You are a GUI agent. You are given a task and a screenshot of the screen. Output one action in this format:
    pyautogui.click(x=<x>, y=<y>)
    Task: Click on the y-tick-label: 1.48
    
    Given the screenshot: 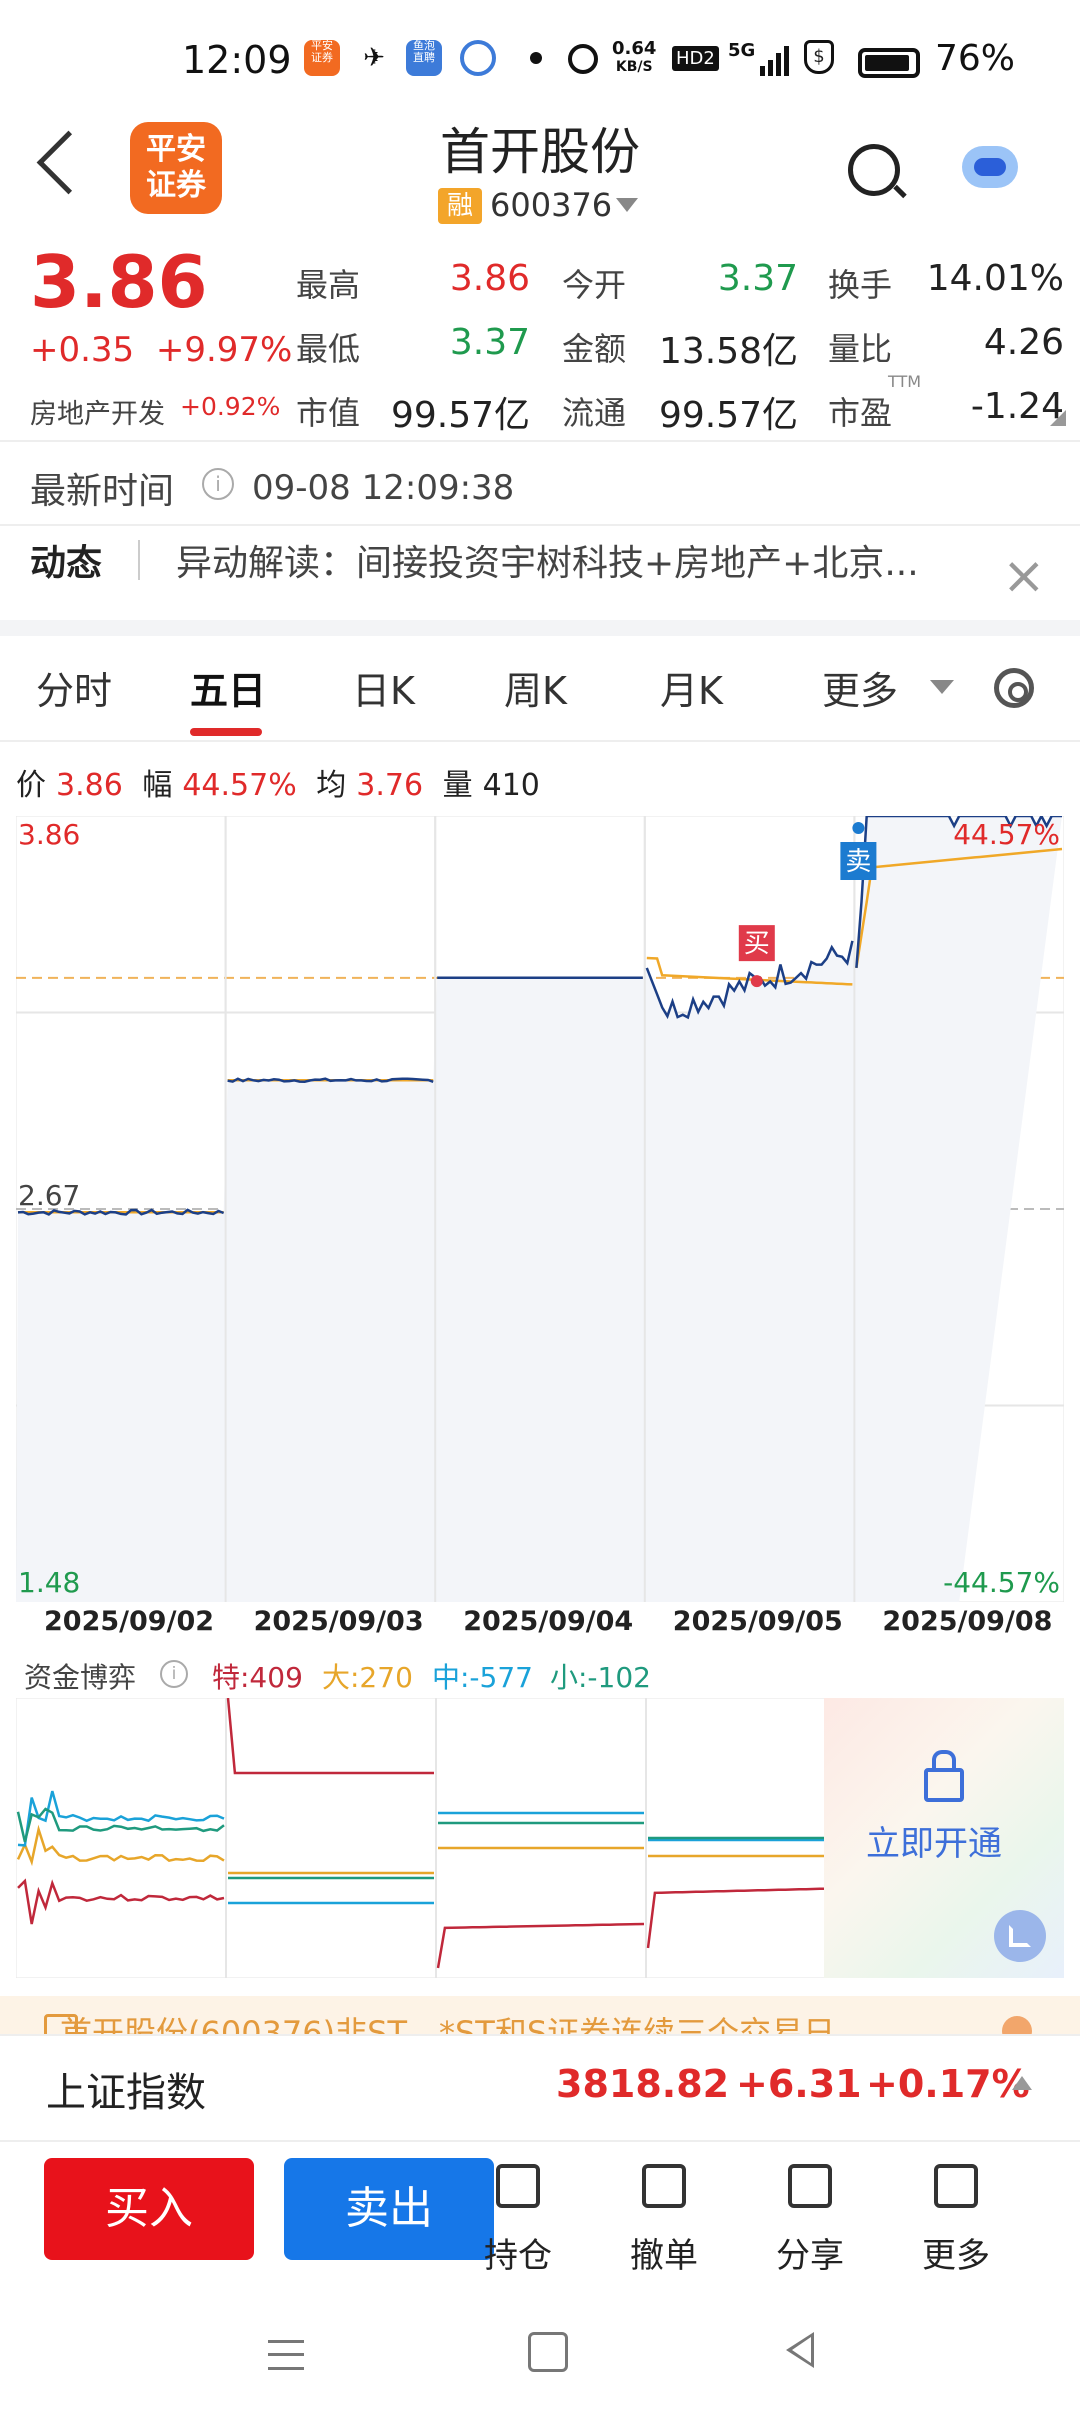 What is the action you would take?
    pyautogui.click(x=49, y=1582)
    